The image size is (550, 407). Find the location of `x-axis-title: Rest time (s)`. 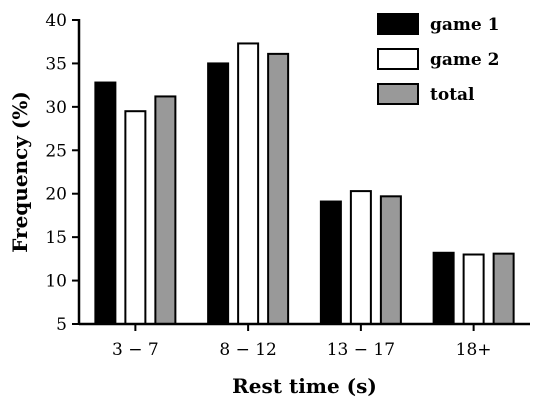

x-axis-title: Rest time (s) is located at coordinates (304, 386).